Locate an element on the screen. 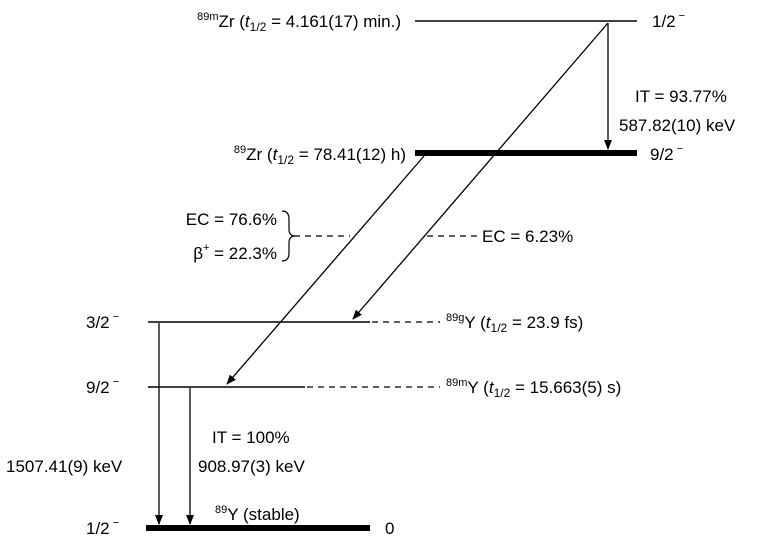  arrow-zr89-ec is located at coordinates (325, 270).